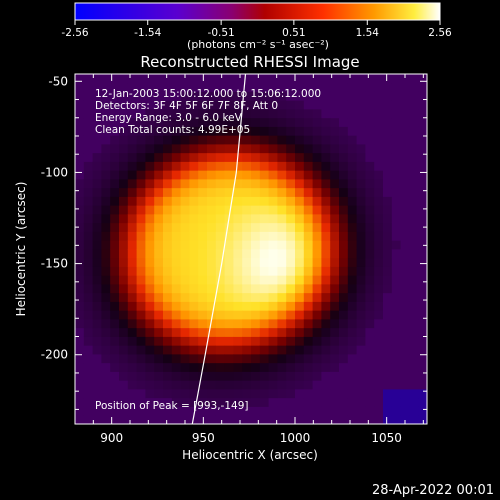 This screenshot has width=500, height=500. What do you see at coordinates (203, 438) in the screenshot?
I see `x-tick-label: 950` at bounding box center [203, 438].